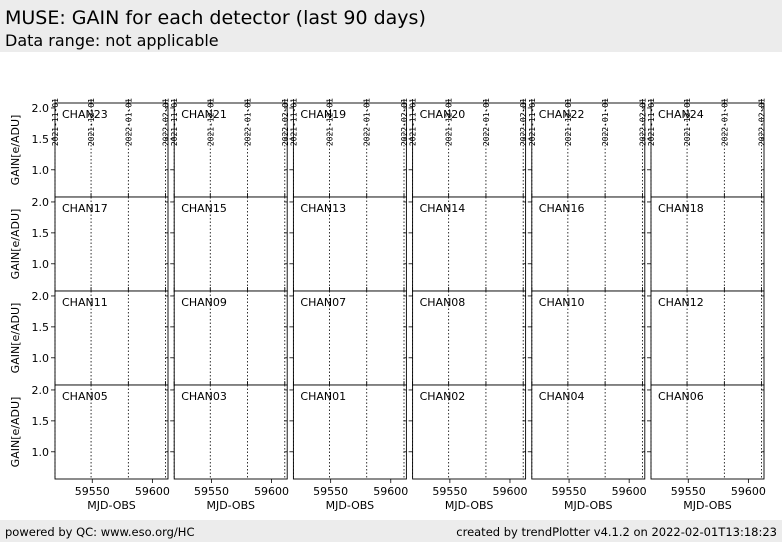 The width and height of the screenshot is (782, 542). What do you see at coordinates (204, 396) in the screenshot?
I see `panel-title: CHAN03` at bounding box center [204, 396].